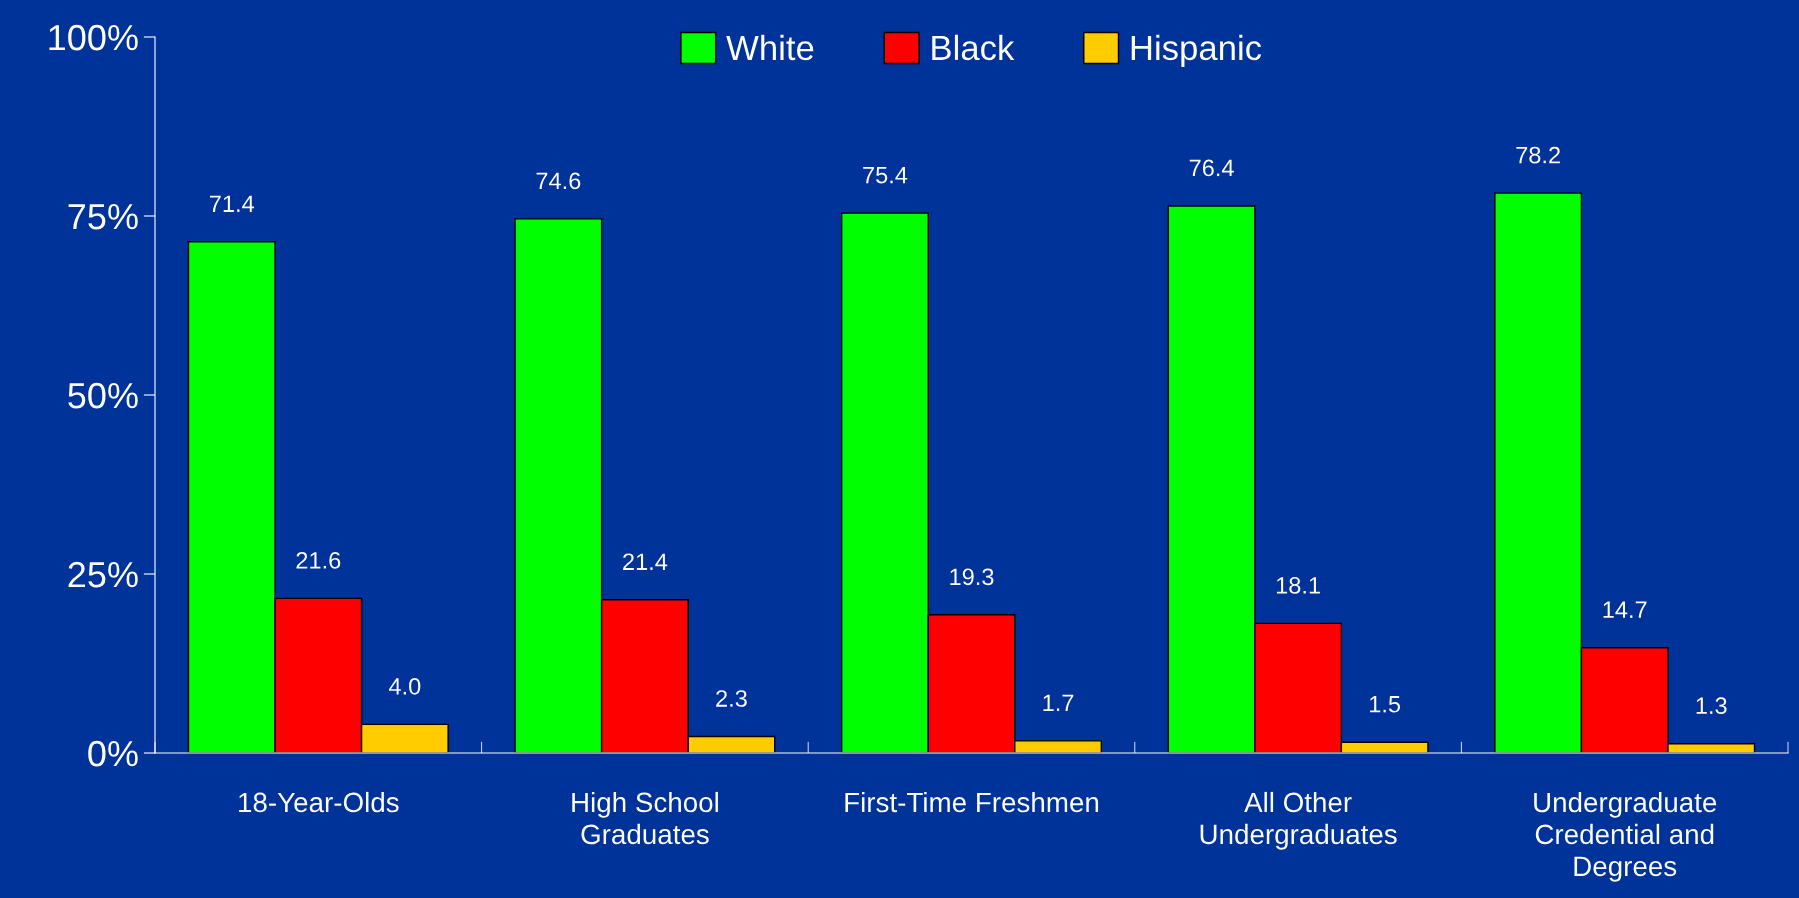  What do you see at coordinates (103, 574) in the screenshot?
I see `y-tick-label: 25%` at bounding box center [103, 574].